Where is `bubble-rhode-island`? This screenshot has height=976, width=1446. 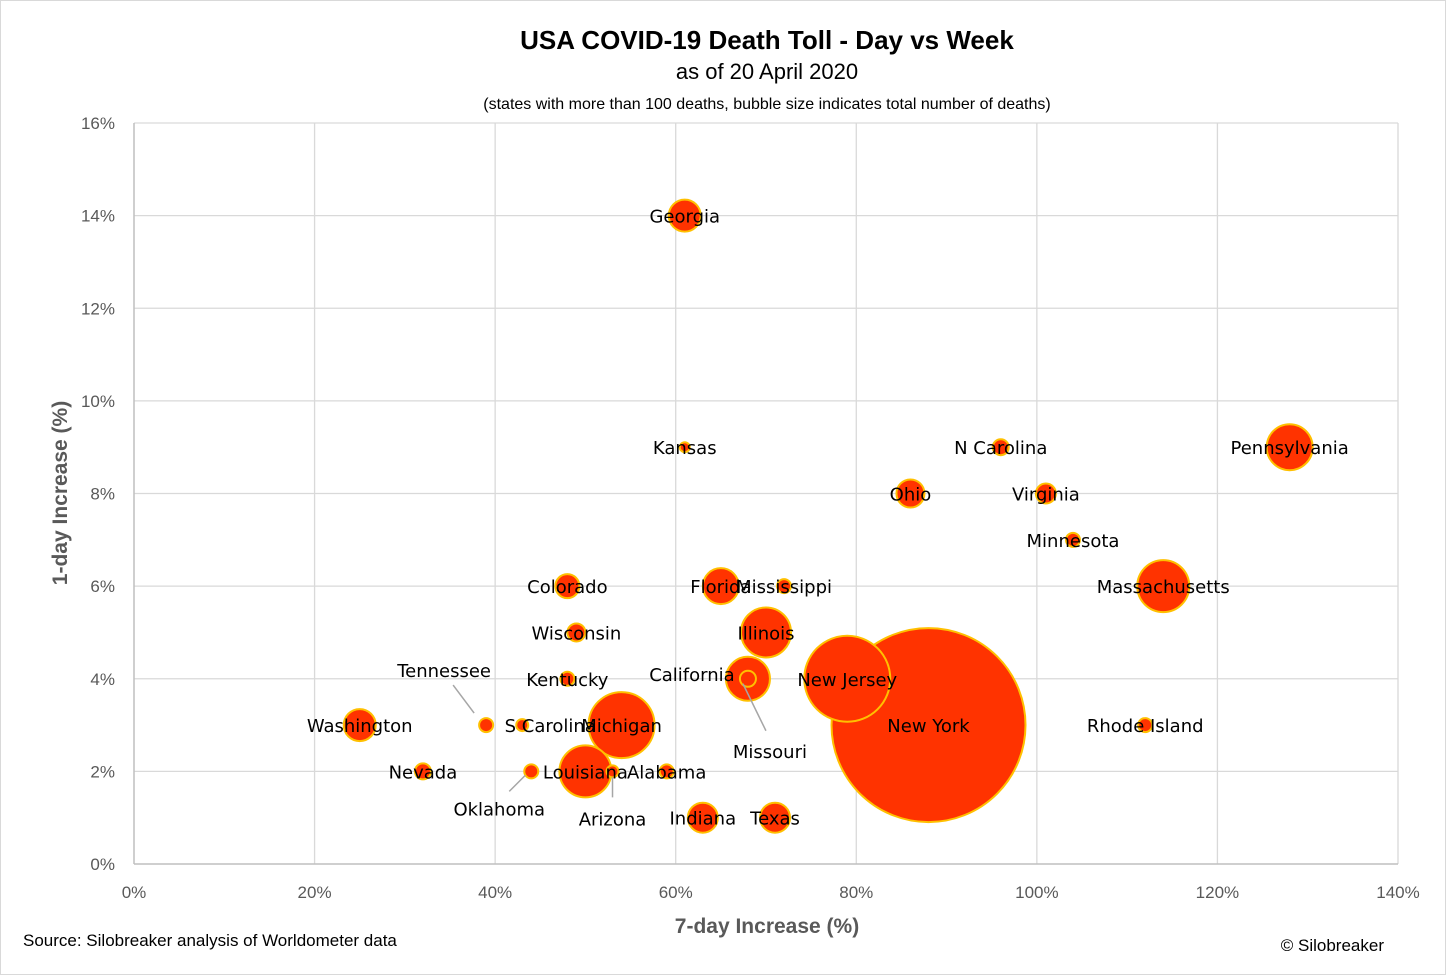 bubble-rhode-island is located at coordinates (1145, 725).